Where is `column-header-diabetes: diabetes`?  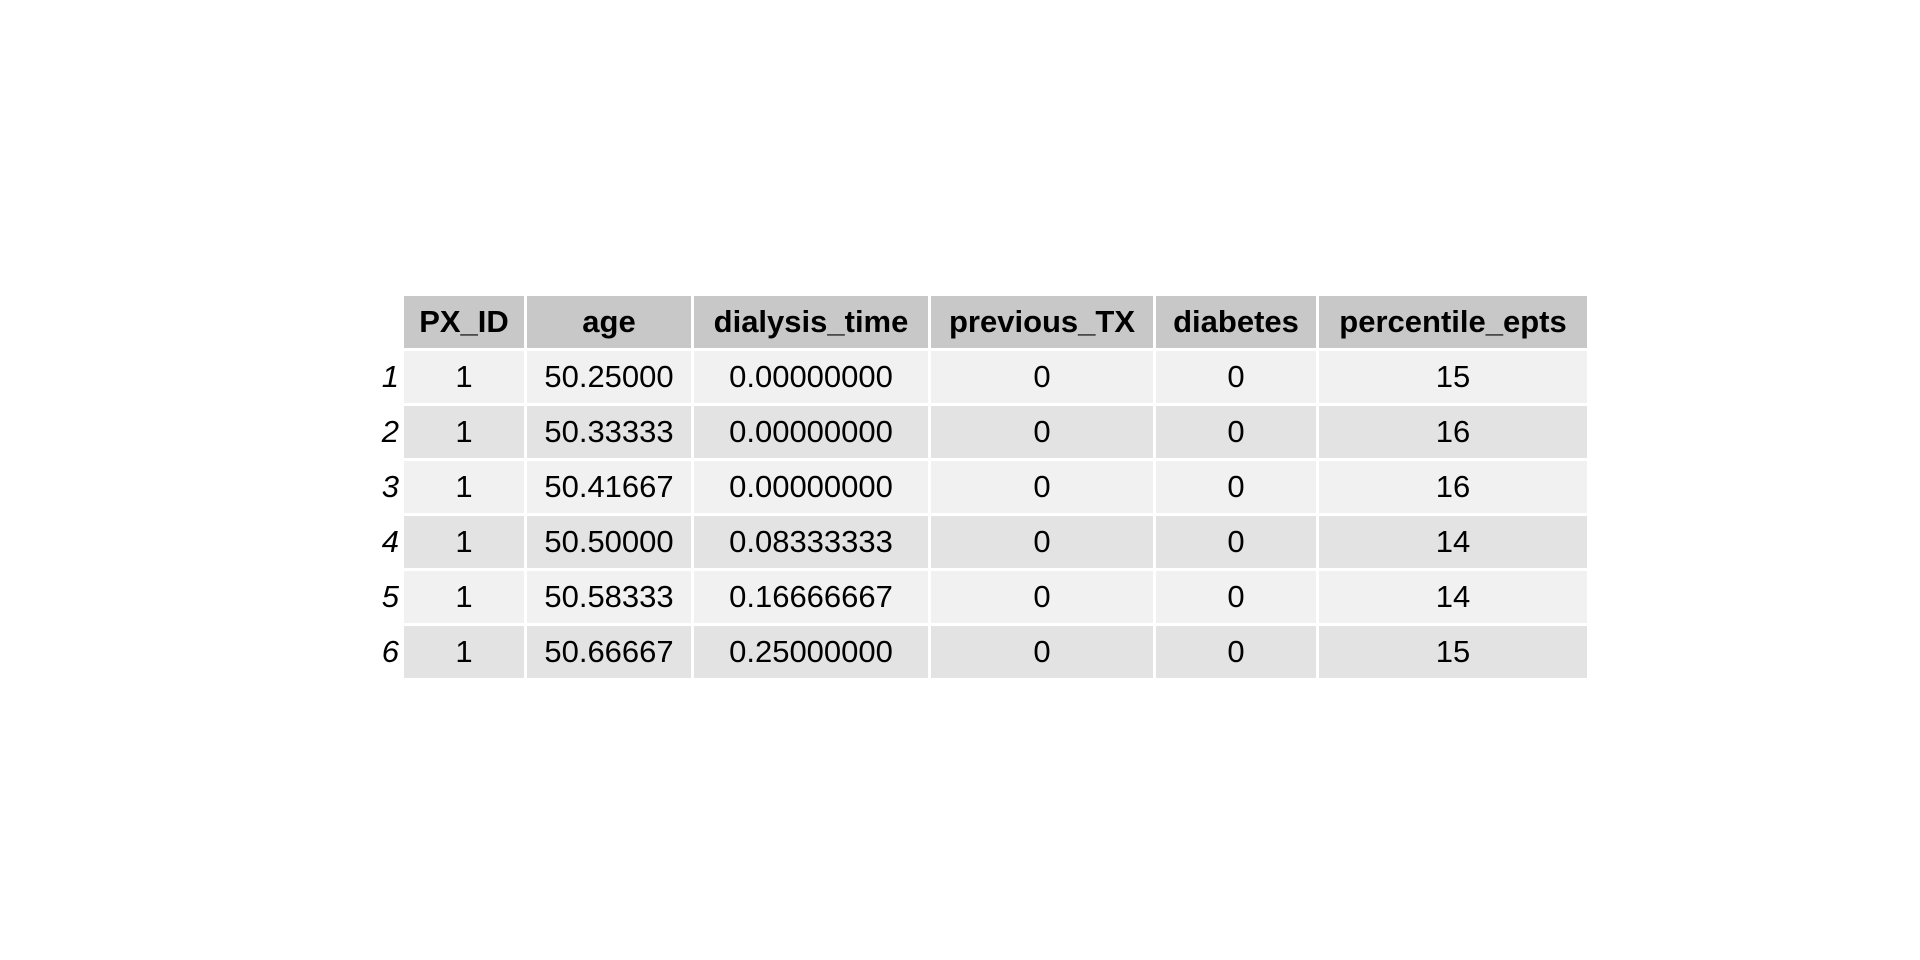 column-header-diabetes: diabetes is located at coordinates (1236, 322).